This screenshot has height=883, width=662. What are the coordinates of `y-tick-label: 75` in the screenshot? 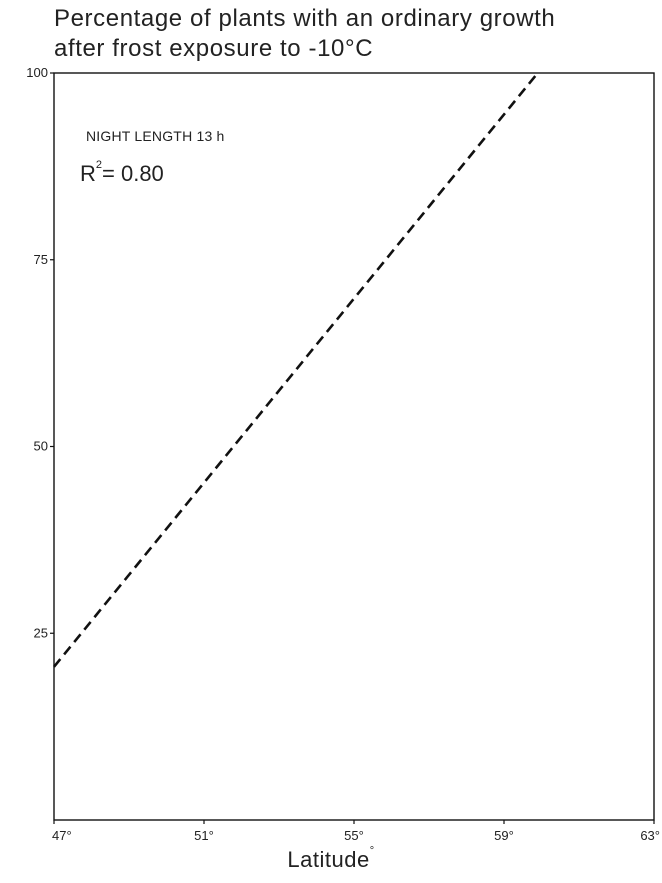 It's located at (41, 259).